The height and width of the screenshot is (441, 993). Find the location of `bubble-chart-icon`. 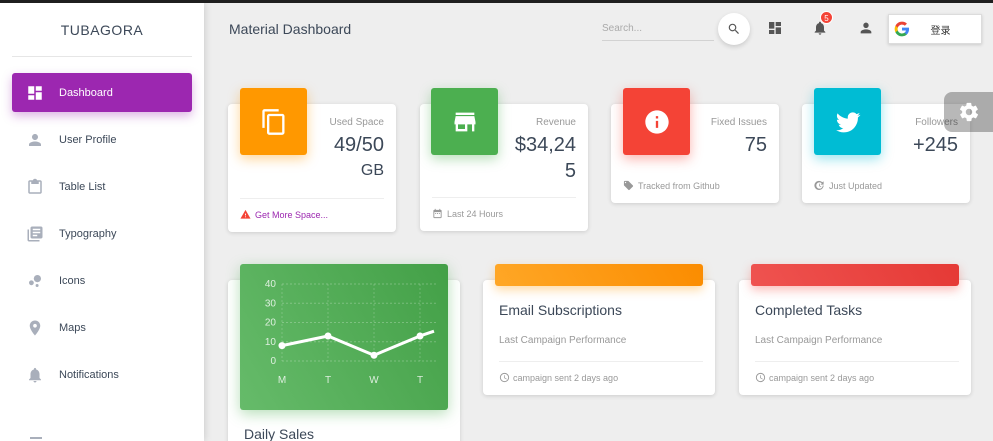

bubble-chart-icon is located at coordinates (35, 281).